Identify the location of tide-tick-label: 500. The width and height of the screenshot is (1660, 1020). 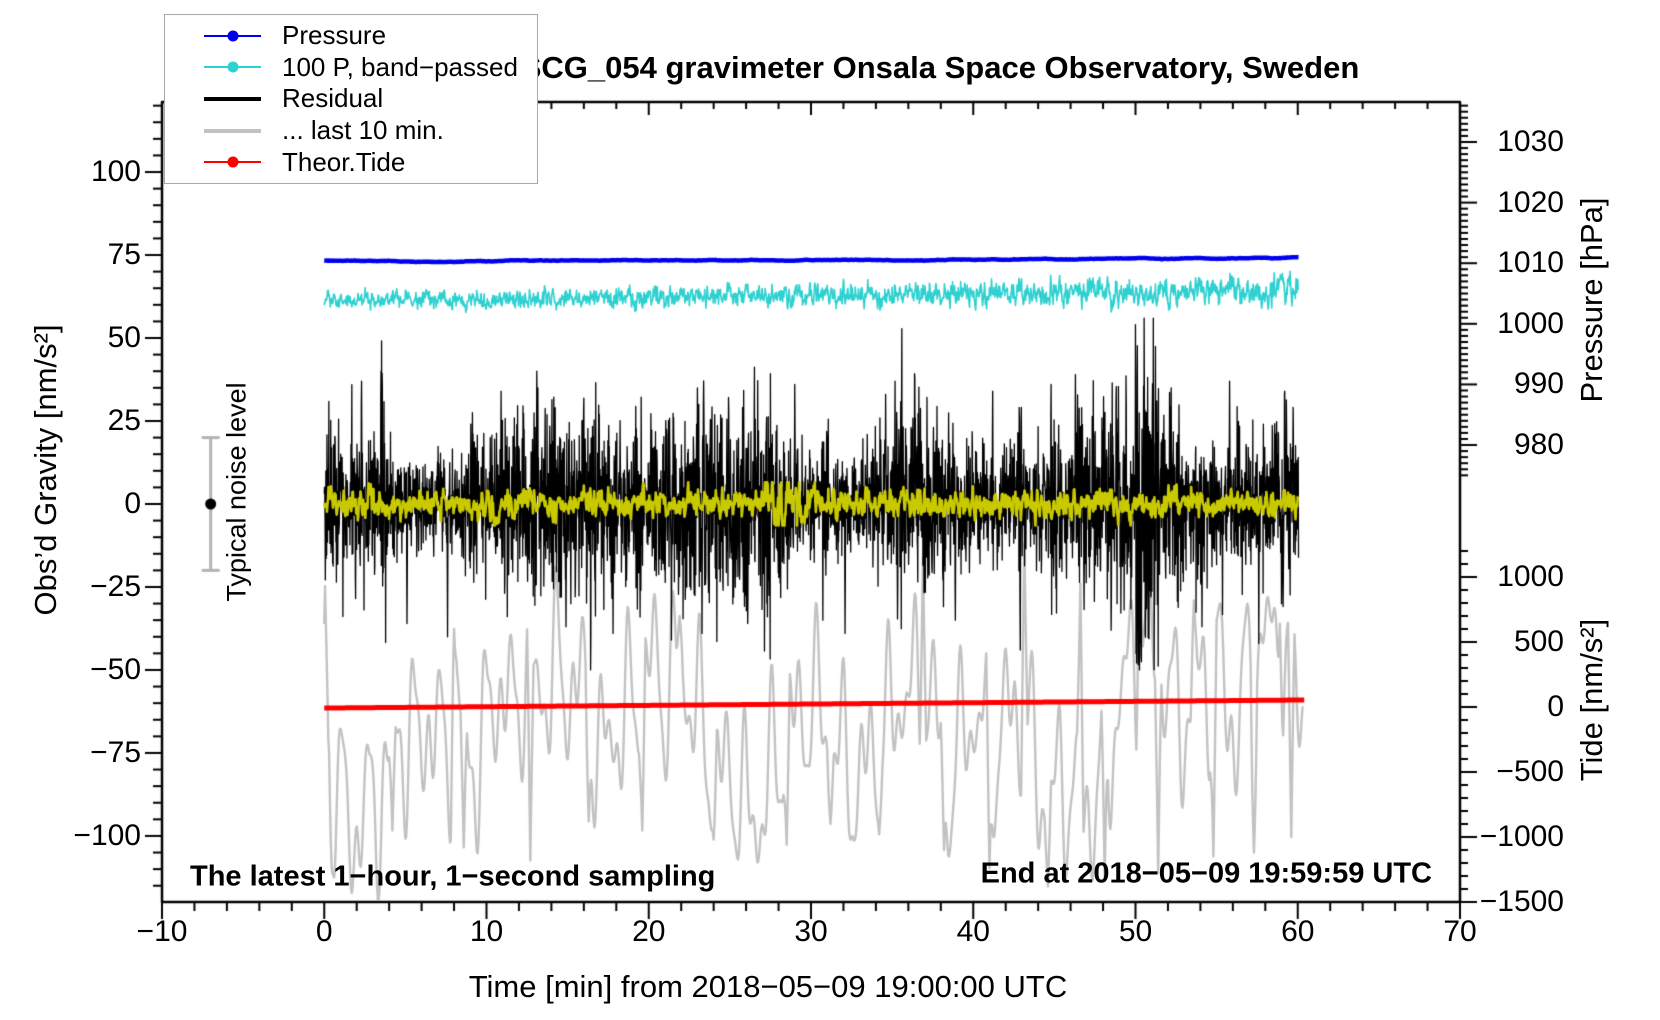
(1538, 641).